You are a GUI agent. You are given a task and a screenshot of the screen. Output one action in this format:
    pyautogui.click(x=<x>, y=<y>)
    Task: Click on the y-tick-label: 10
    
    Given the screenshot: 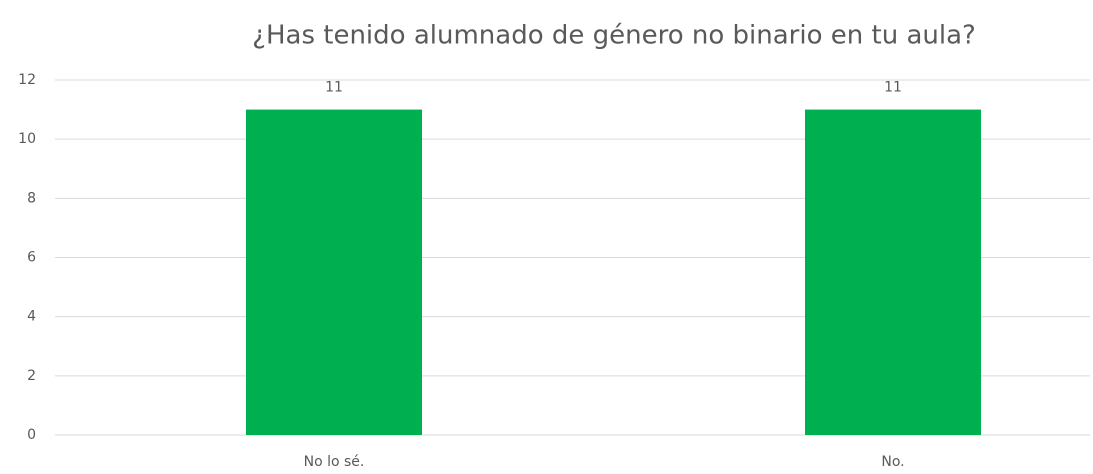 What is the action you would take?
    pyautogui.click(x=27, y=139)
    